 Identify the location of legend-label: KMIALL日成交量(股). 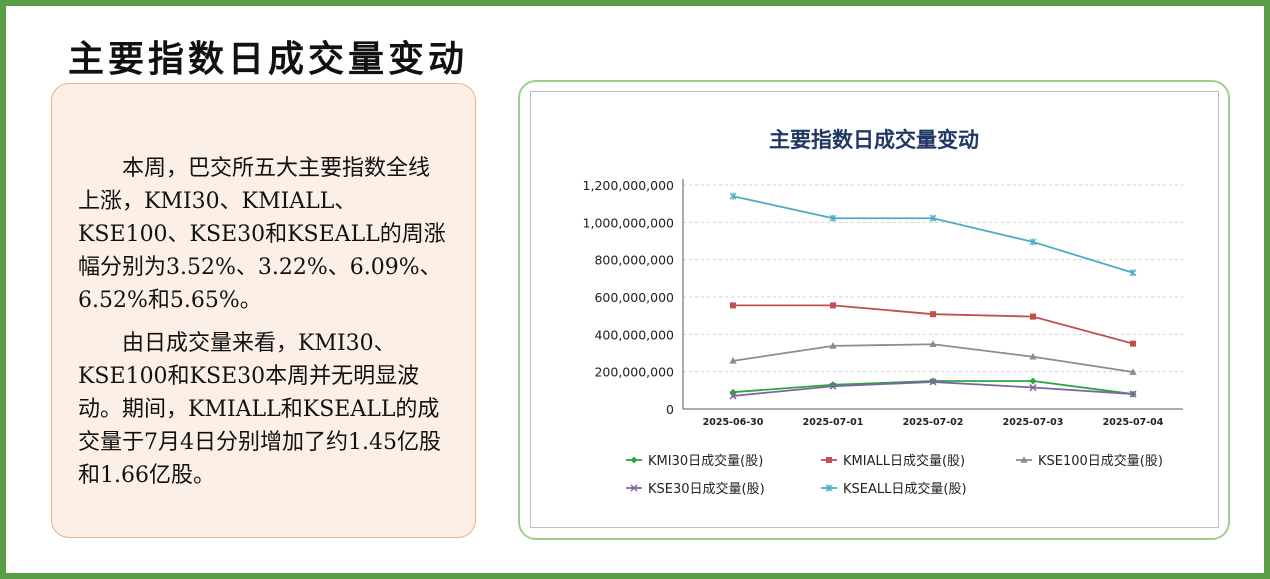
(904, 461).